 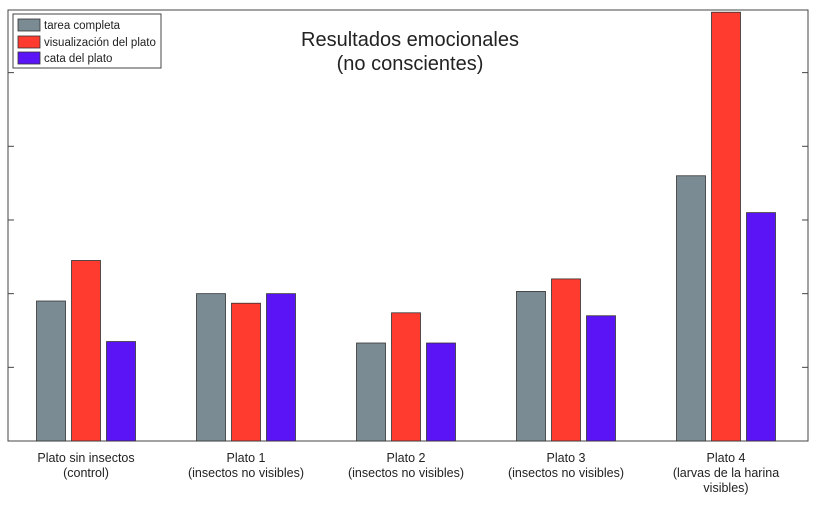 What do you see at coordinates (726, 226) in the screenshot?
I see `bar-cat5-series2` at bounding box center [726, 226].